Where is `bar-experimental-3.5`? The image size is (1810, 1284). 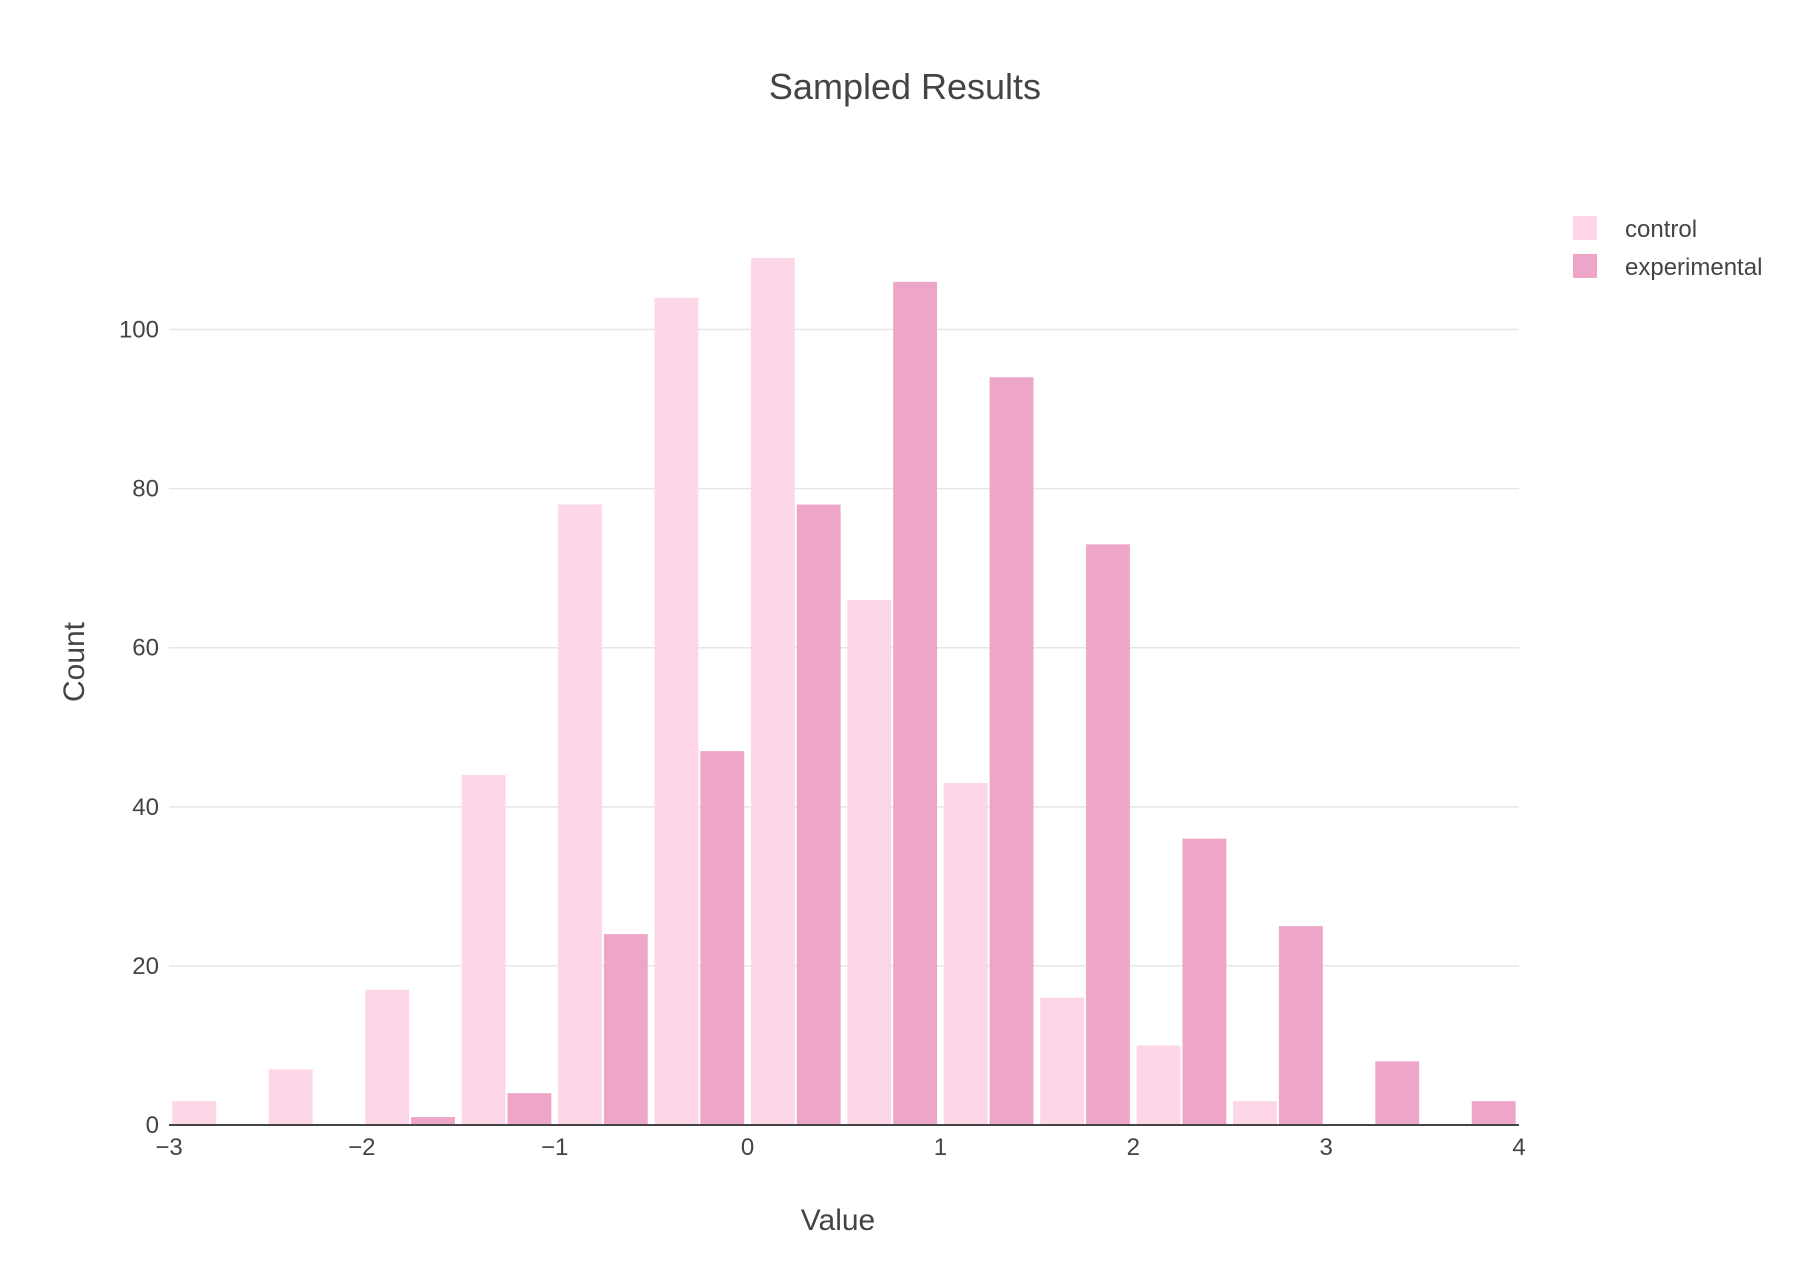 bar-experimental-3.5 is located at coordinates (1493, 1113).